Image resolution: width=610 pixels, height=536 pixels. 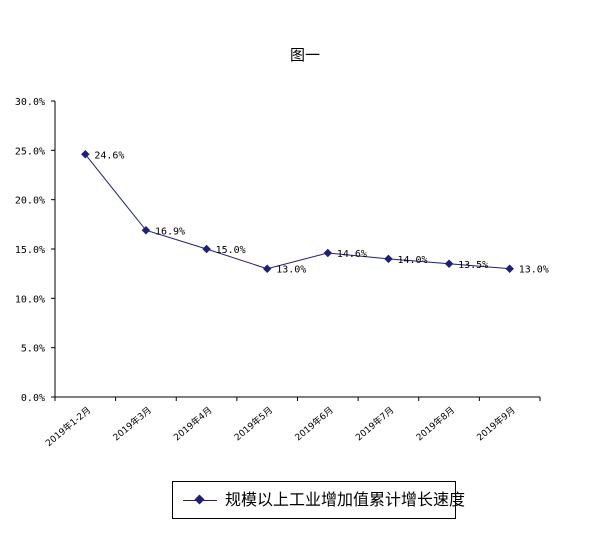 I want to click on data-label: 13.5%, so click(x=473, y=265).